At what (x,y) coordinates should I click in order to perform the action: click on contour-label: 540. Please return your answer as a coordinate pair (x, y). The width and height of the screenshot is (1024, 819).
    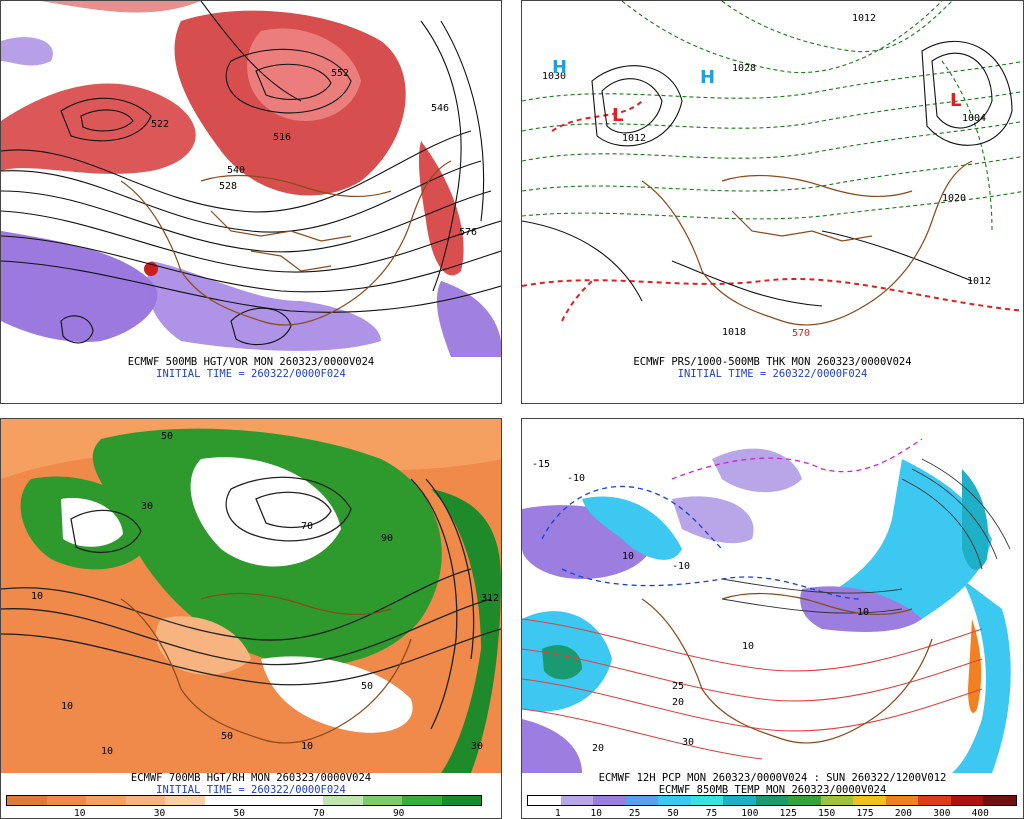
    Looking at the image, I should click on (236, 170).